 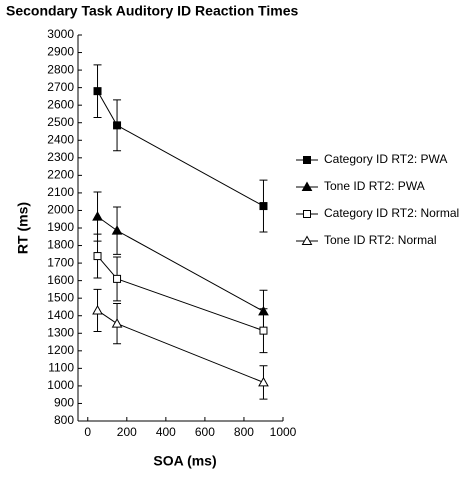 I want to click on legend-label: Tone ID RT2: PWA, so click(x=374, y=186).